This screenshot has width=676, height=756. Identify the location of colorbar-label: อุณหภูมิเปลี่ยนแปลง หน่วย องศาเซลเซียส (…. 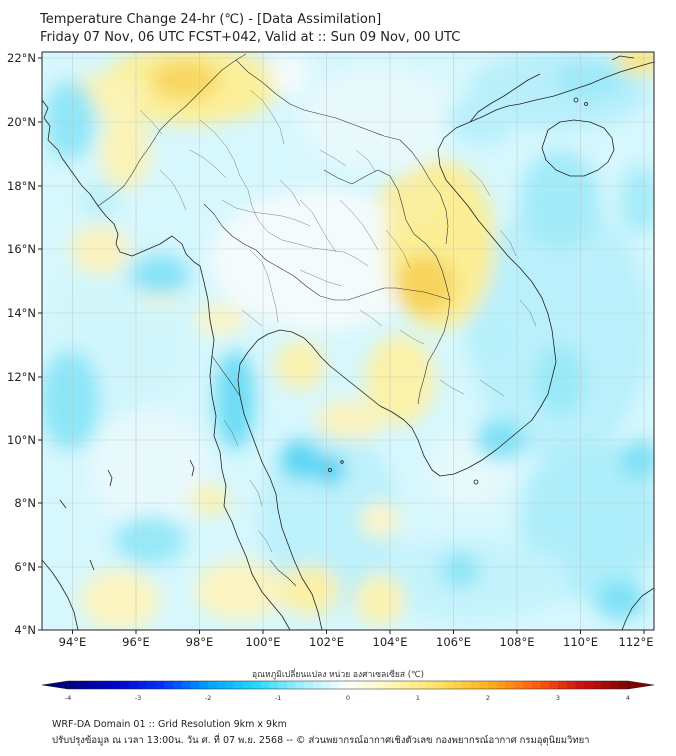
(338, 675).